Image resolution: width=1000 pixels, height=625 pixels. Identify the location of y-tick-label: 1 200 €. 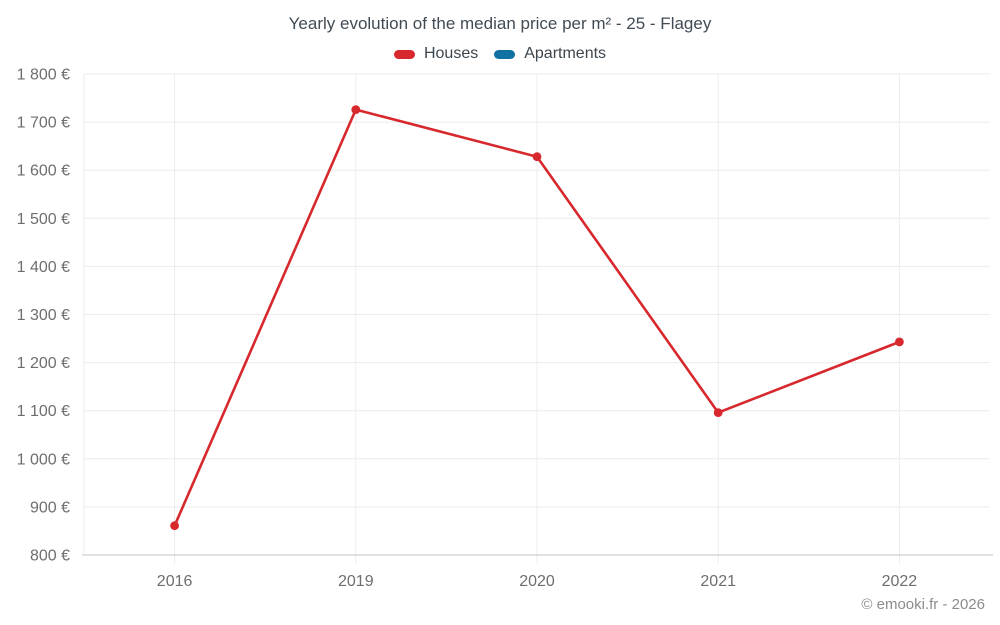
(43, 363).